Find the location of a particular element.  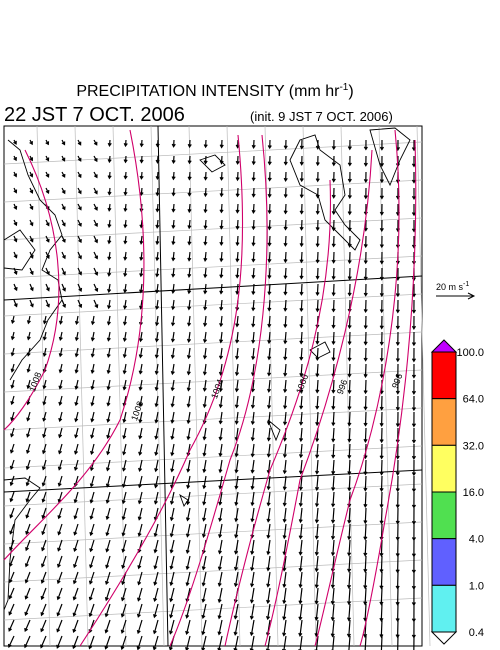

isobar is located at coordinates (31, 290).